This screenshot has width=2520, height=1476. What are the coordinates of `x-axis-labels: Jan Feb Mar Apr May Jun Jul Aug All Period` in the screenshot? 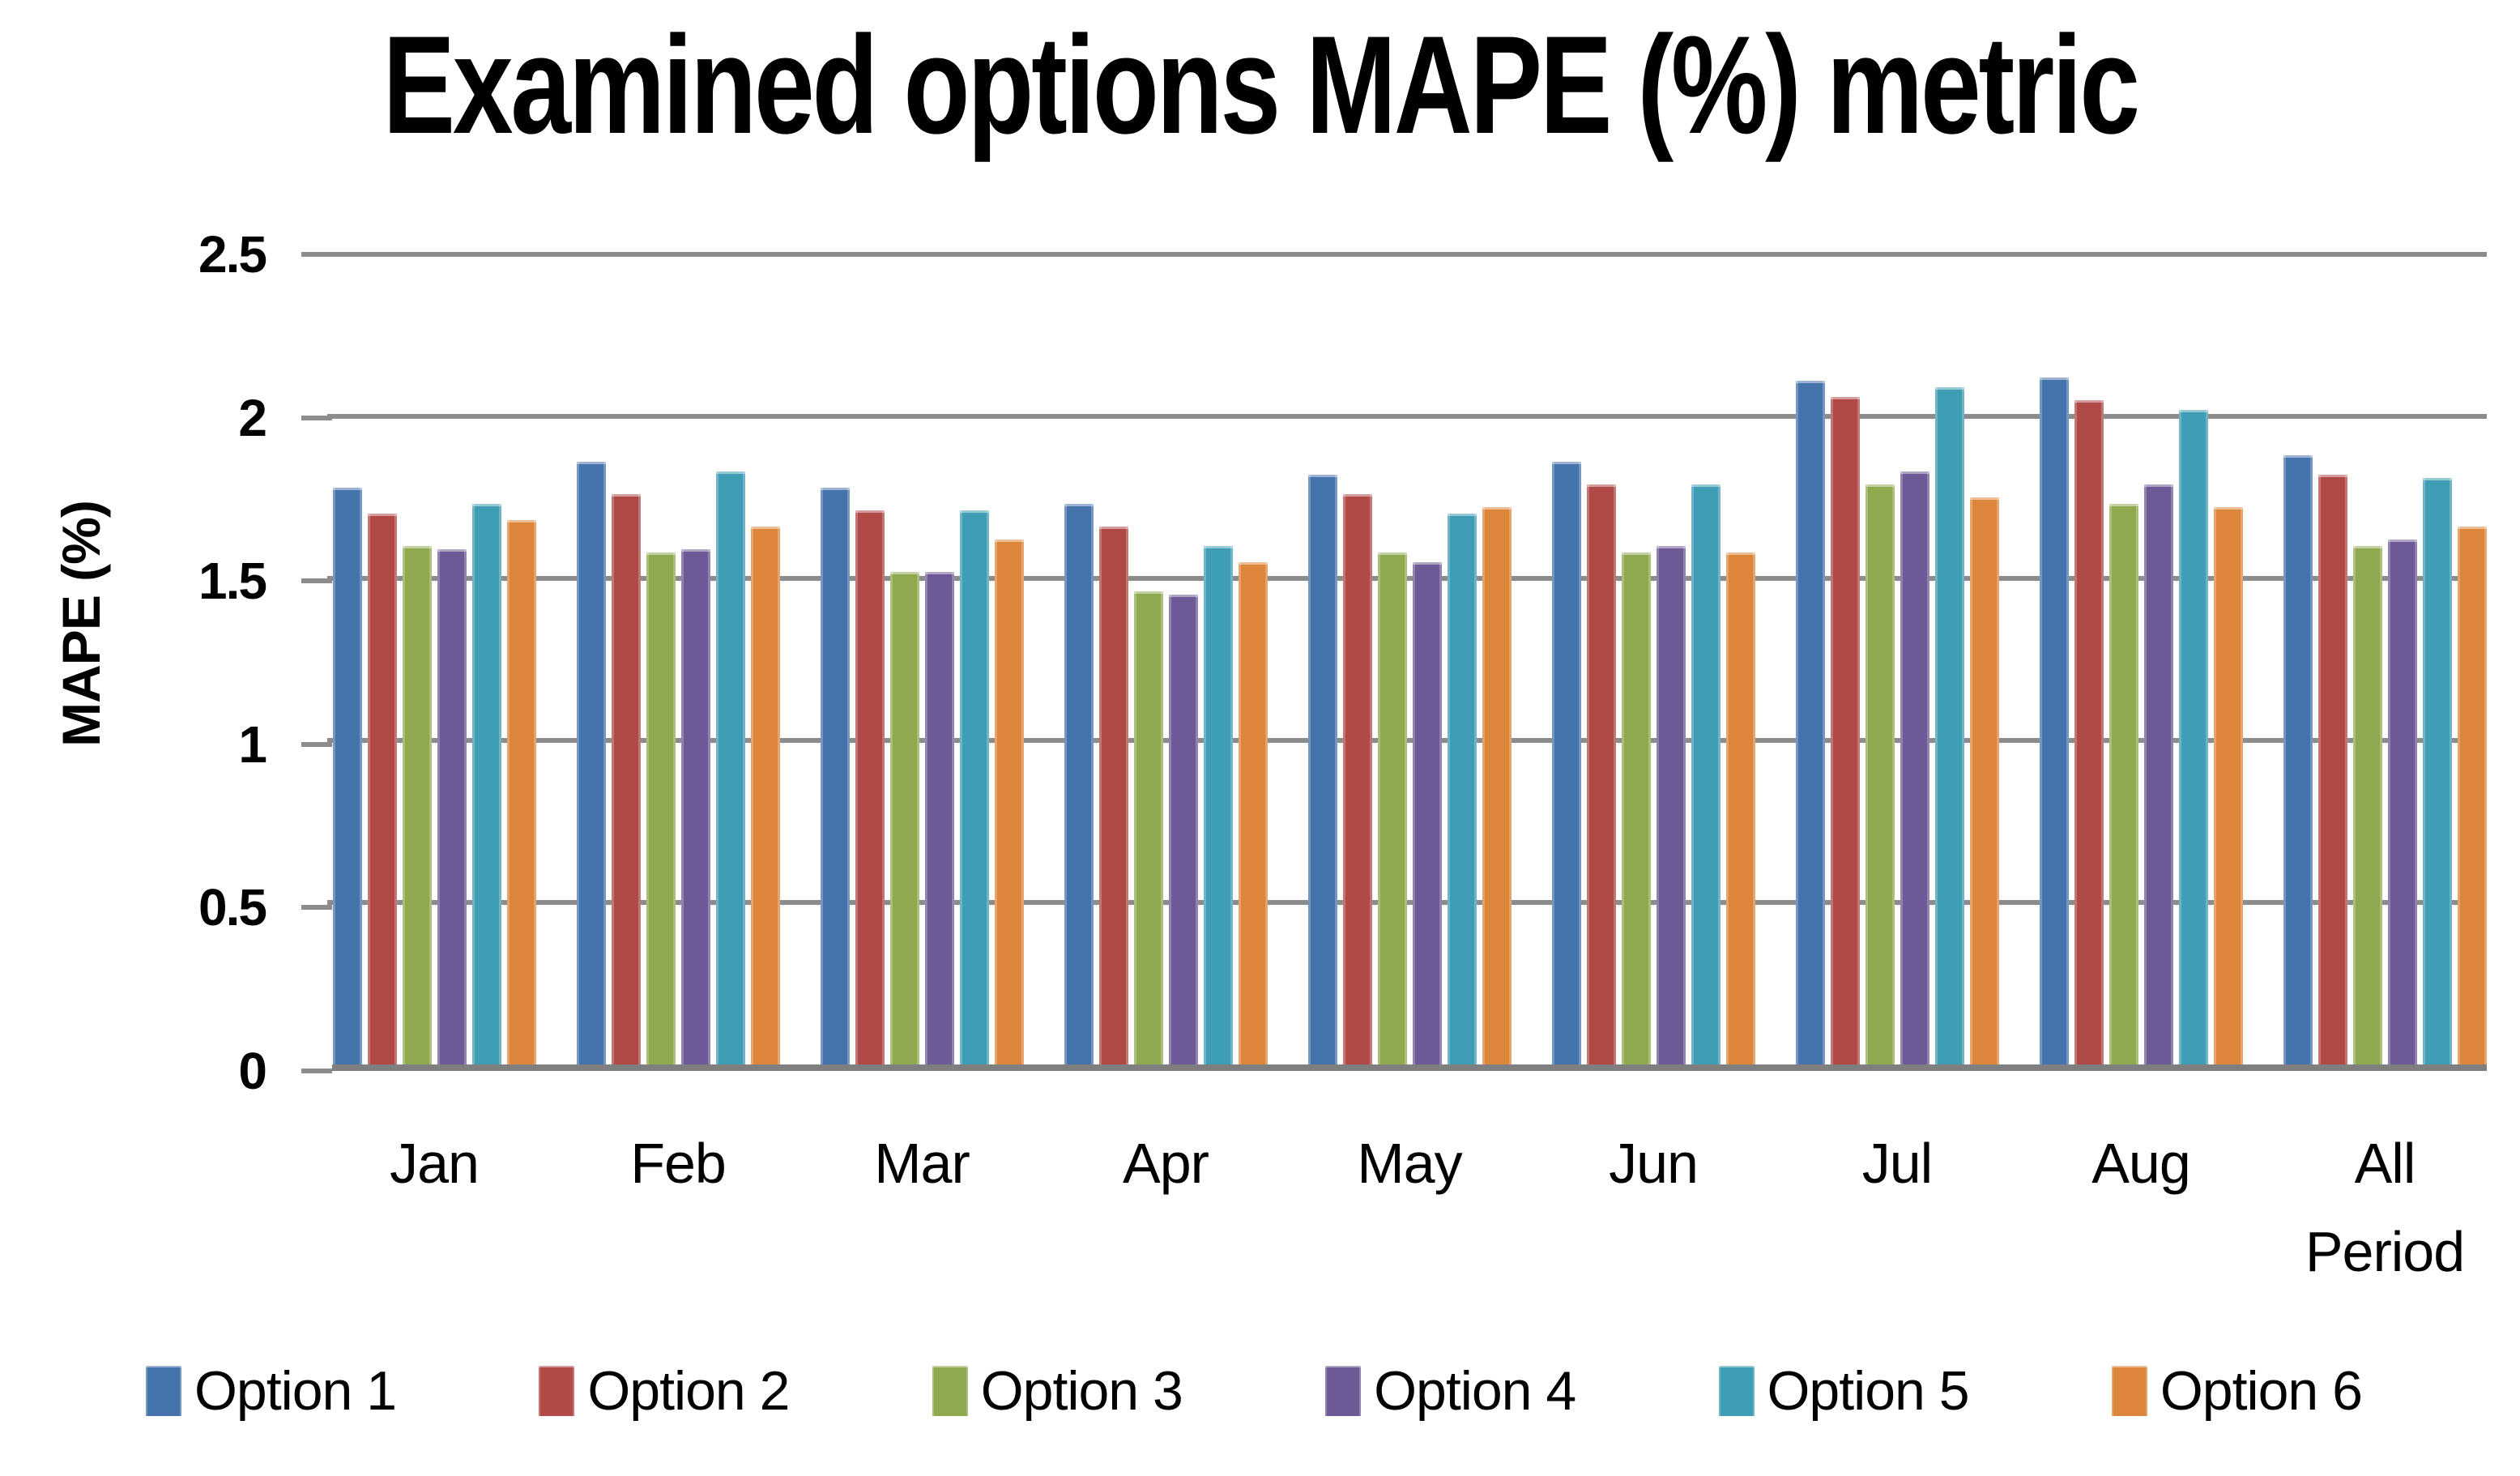 It's located at (1409, 1208).